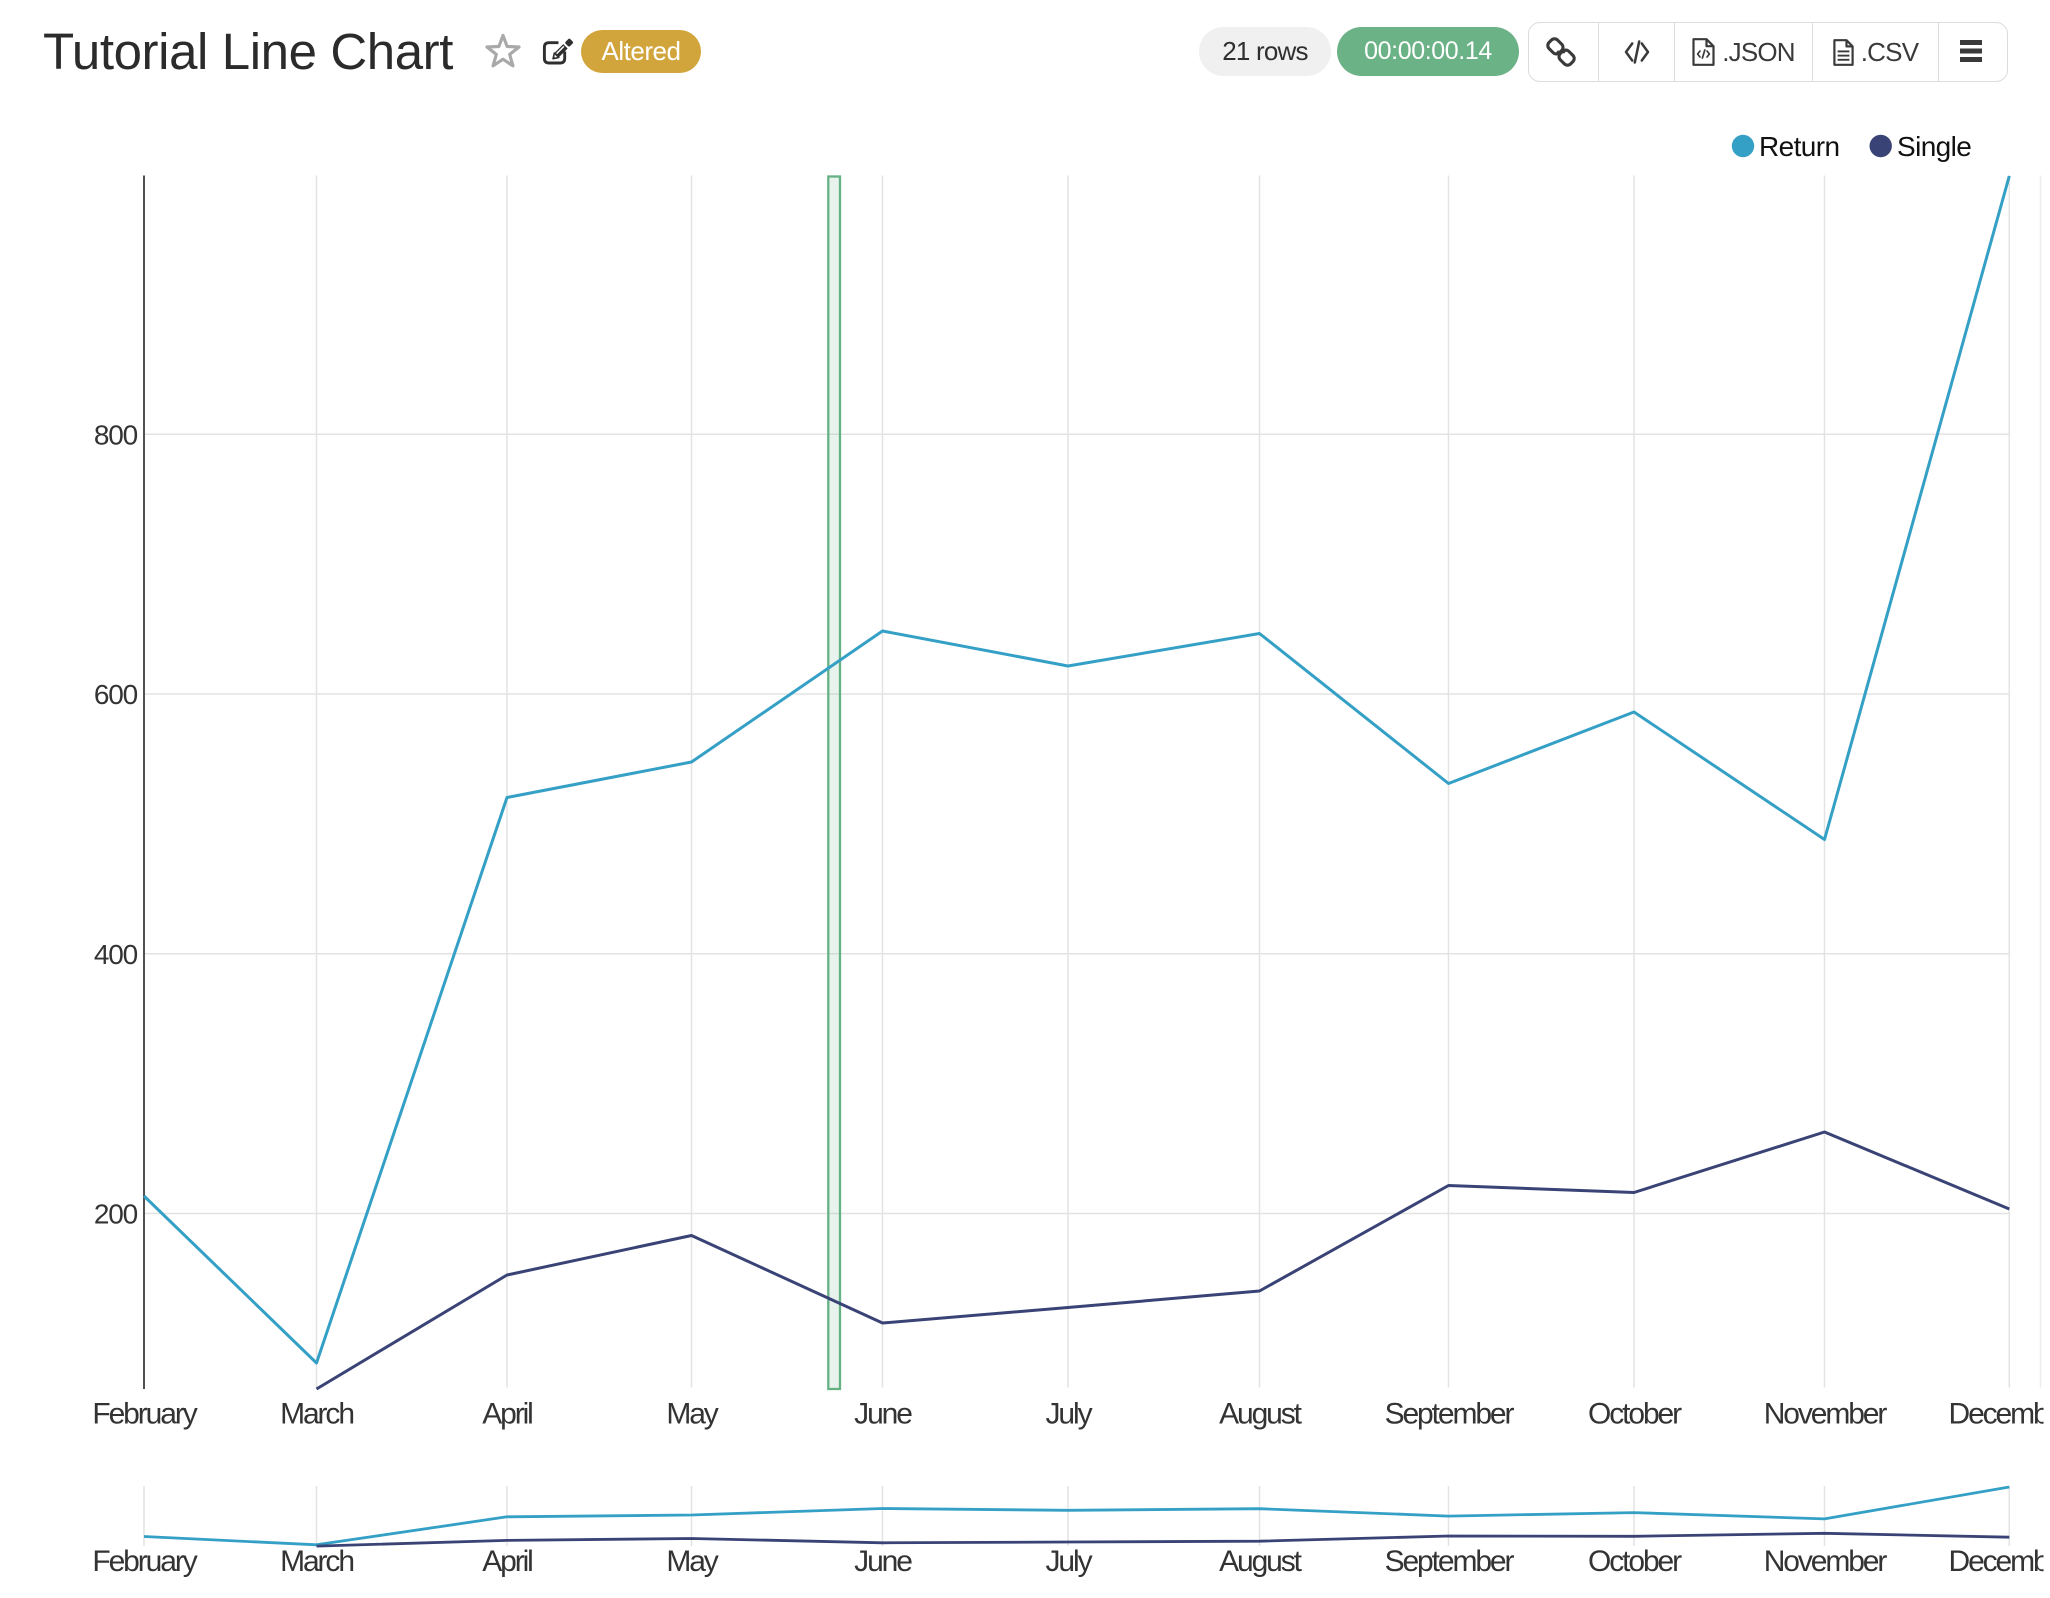 The width and height of the screenshot is (2050, 1598). Describe the element at coordinates (1934, 146) in the screenshot. I see `svg-text: Single` at that location.